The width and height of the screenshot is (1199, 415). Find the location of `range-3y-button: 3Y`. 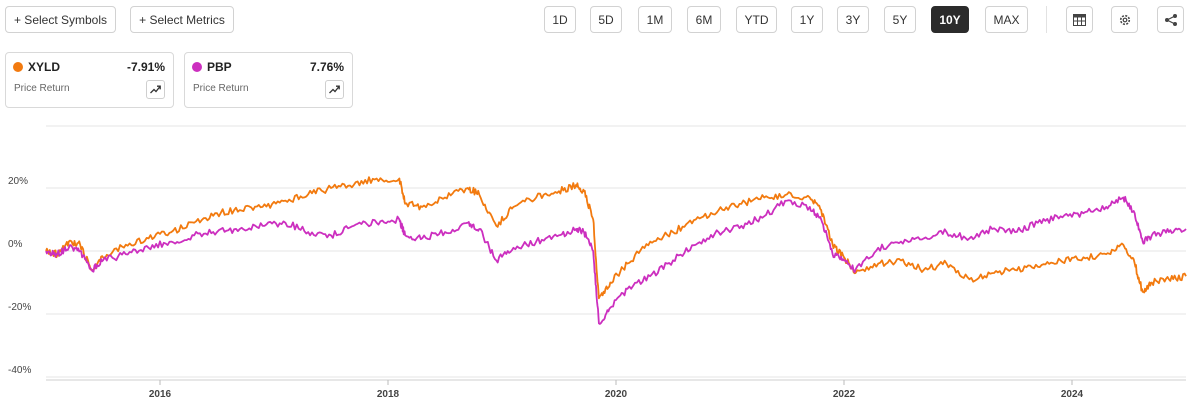

range-3y-button: 3Y is located at coordinates (853, 19).